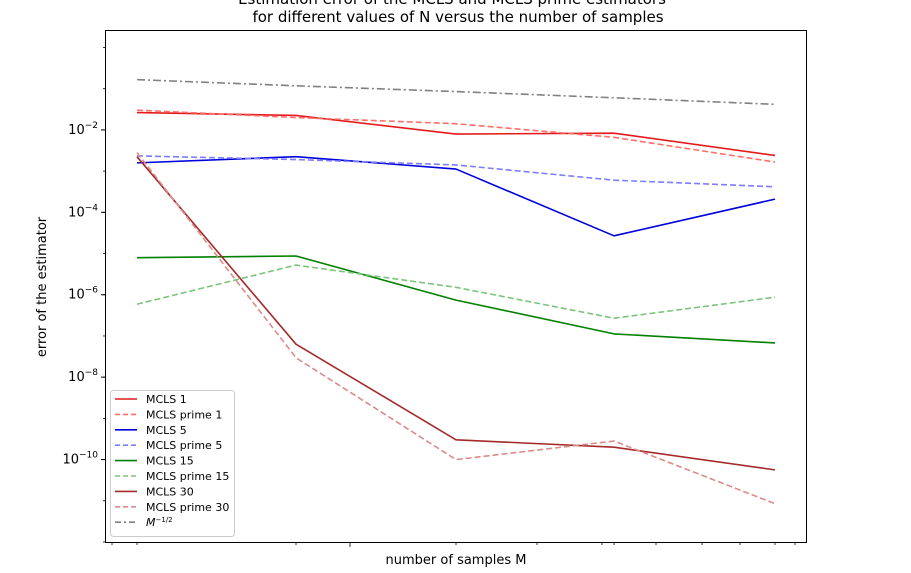 The image size is (911, 573). I want to click on legend-label: MCLS prime 30, so click(187, 507).